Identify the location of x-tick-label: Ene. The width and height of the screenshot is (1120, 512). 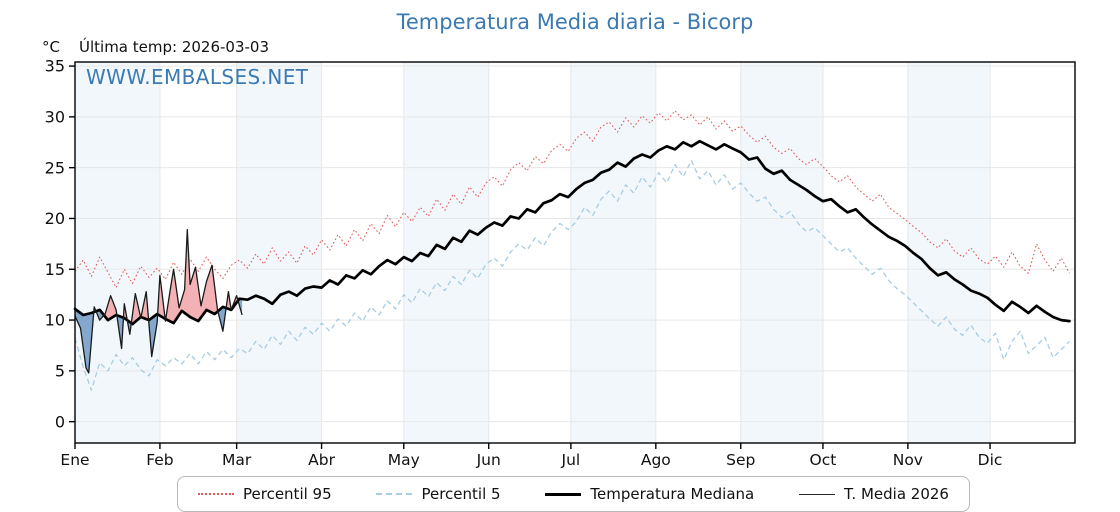
(74, 460).